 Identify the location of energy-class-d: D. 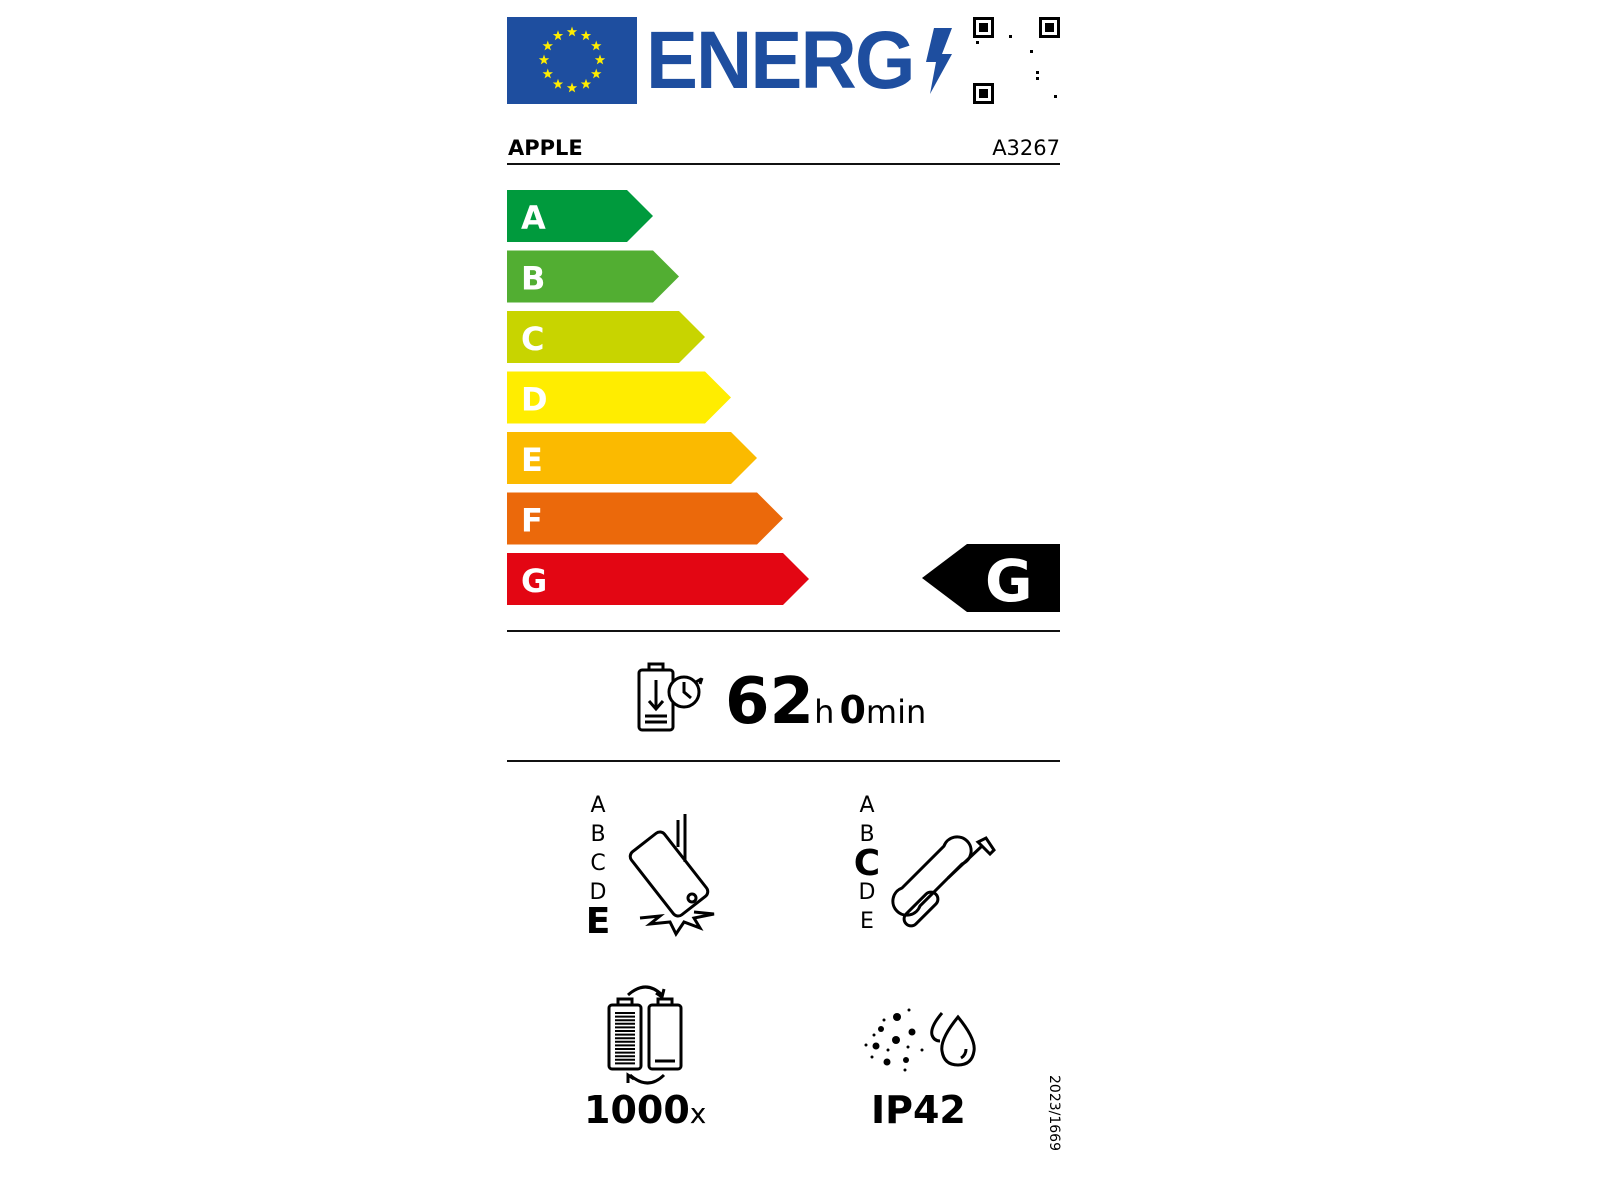
(619, 397).